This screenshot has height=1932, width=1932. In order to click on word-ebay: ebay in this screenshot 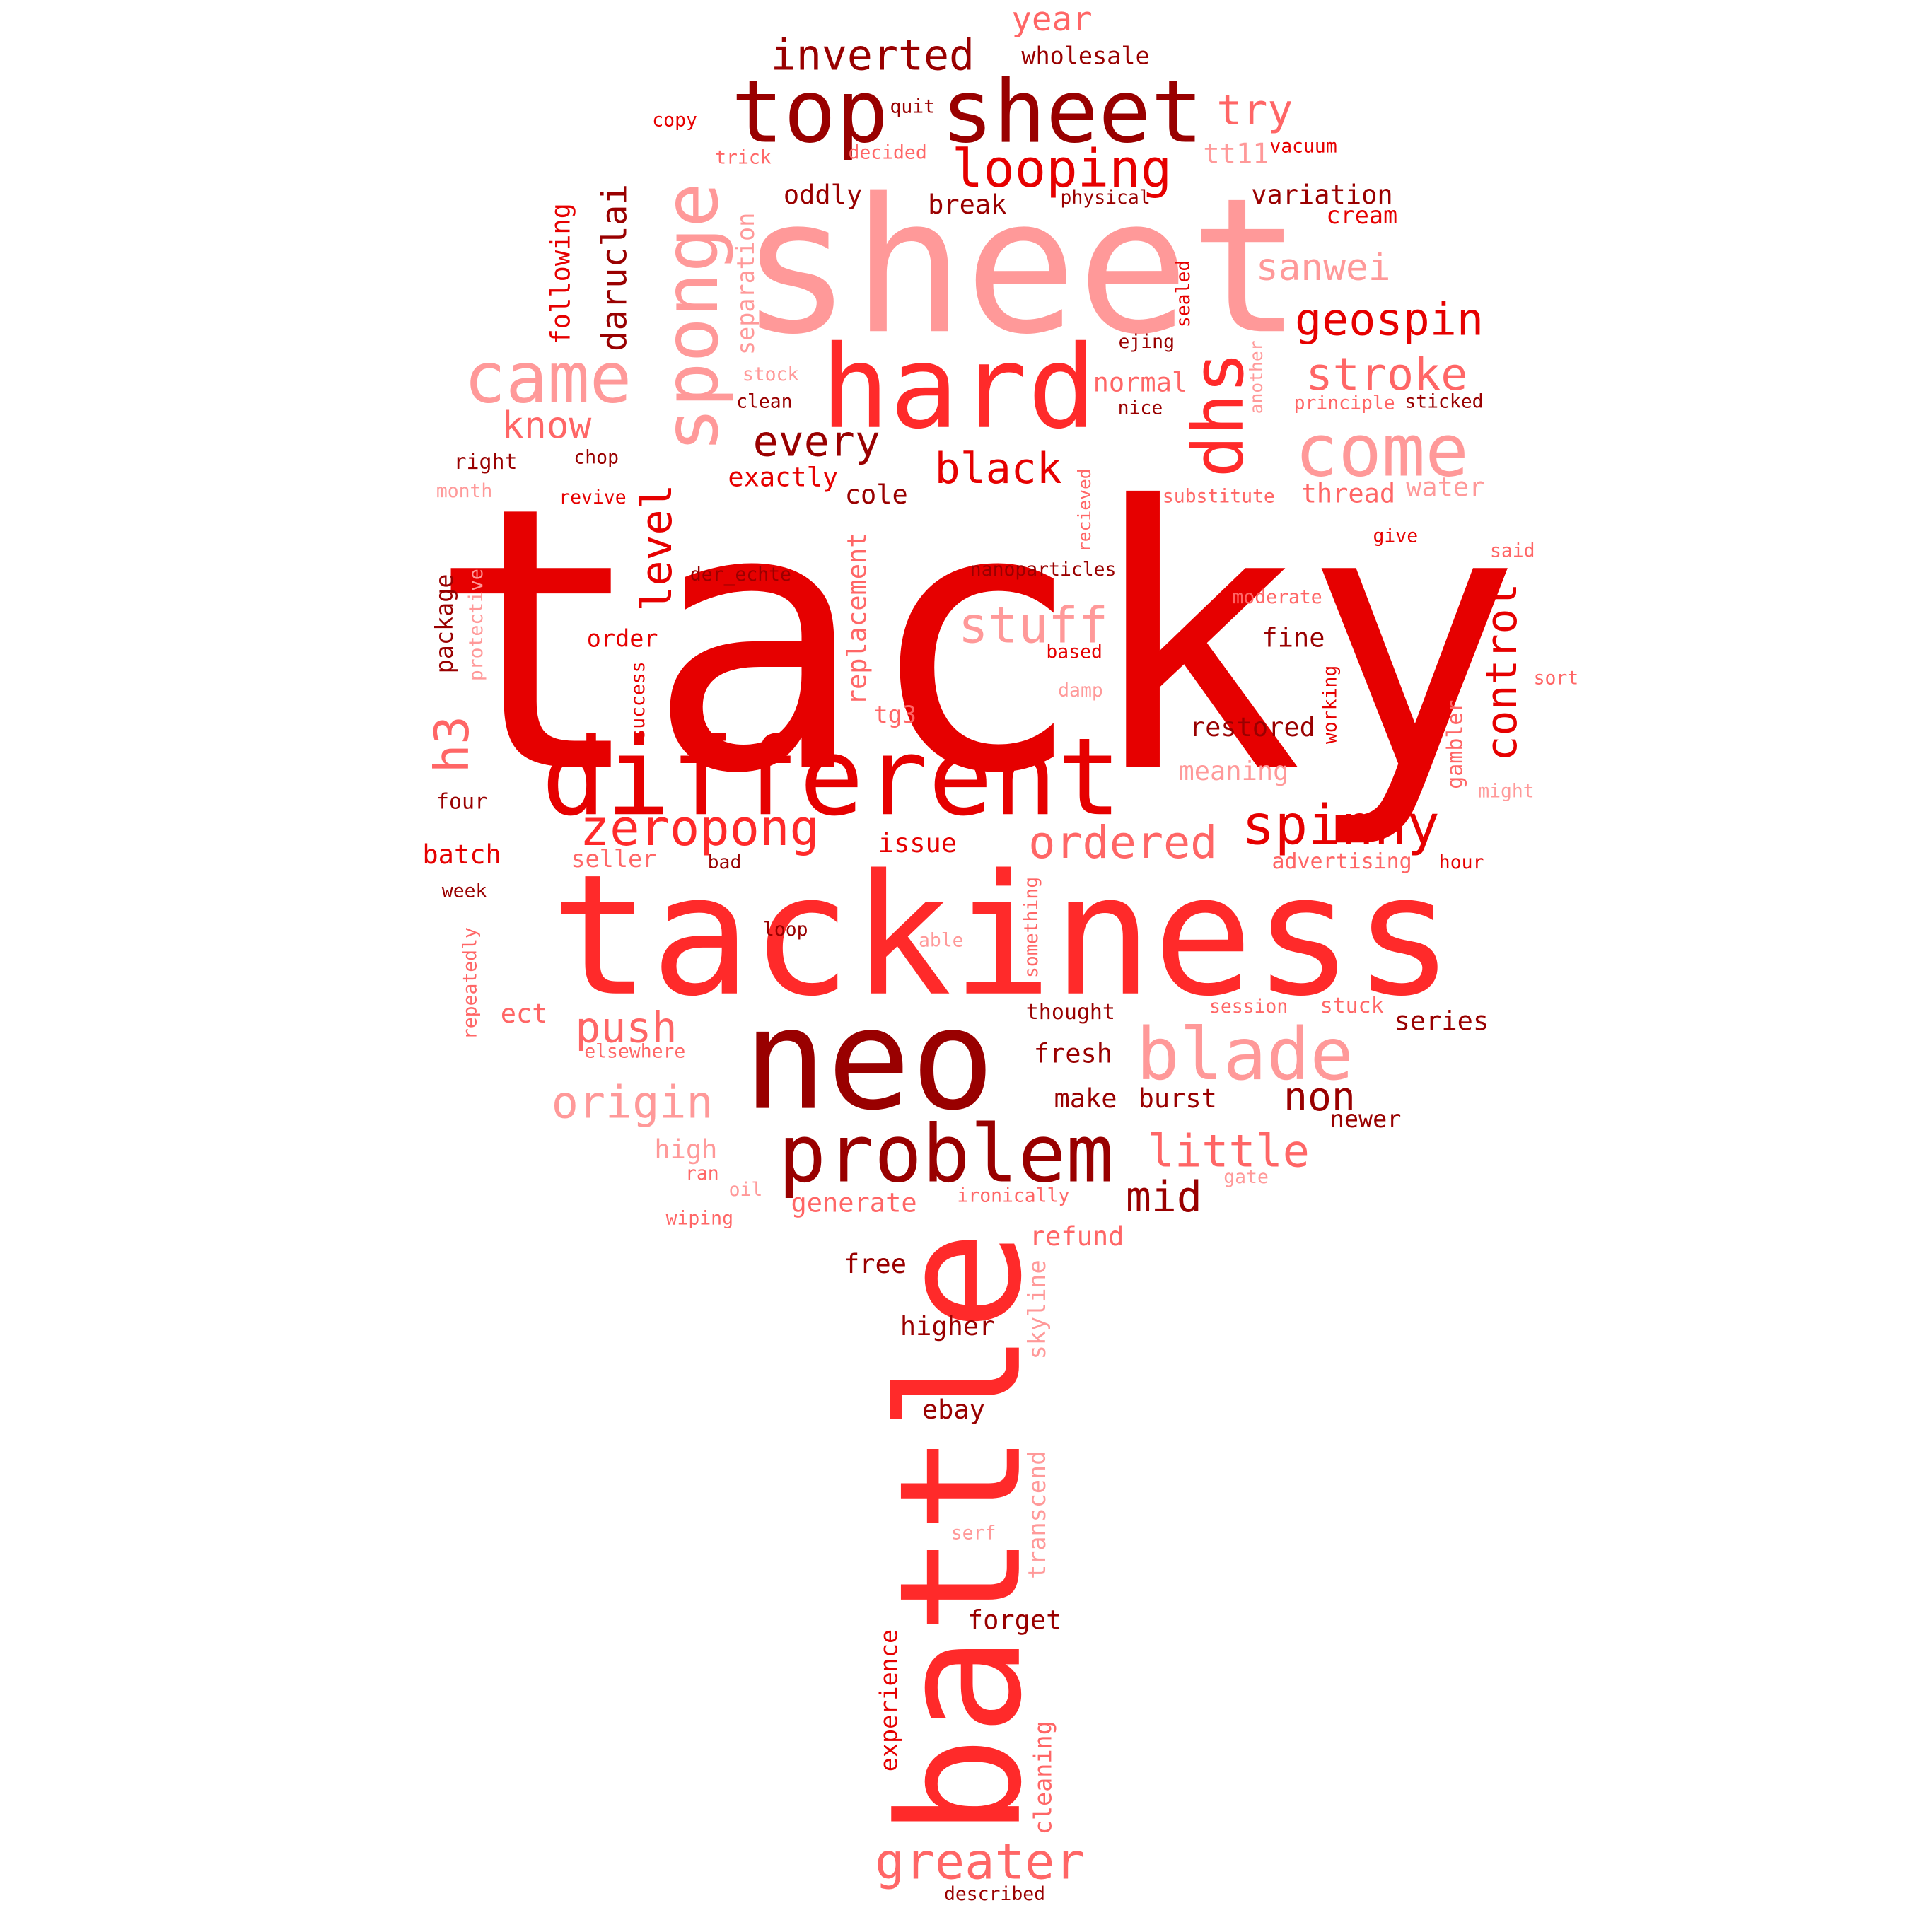, I will do `click(953, 1410)`.